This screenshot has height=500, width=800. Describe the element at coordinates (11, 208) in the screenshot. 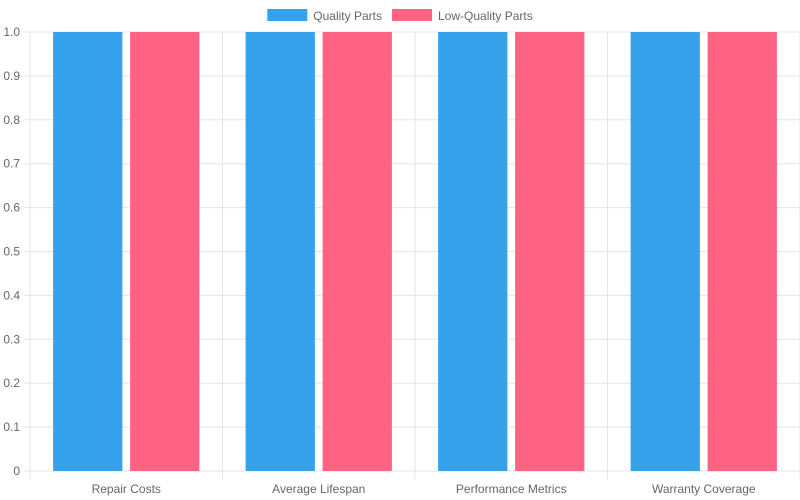

I see `y-tick-label: 0.6` at that location.